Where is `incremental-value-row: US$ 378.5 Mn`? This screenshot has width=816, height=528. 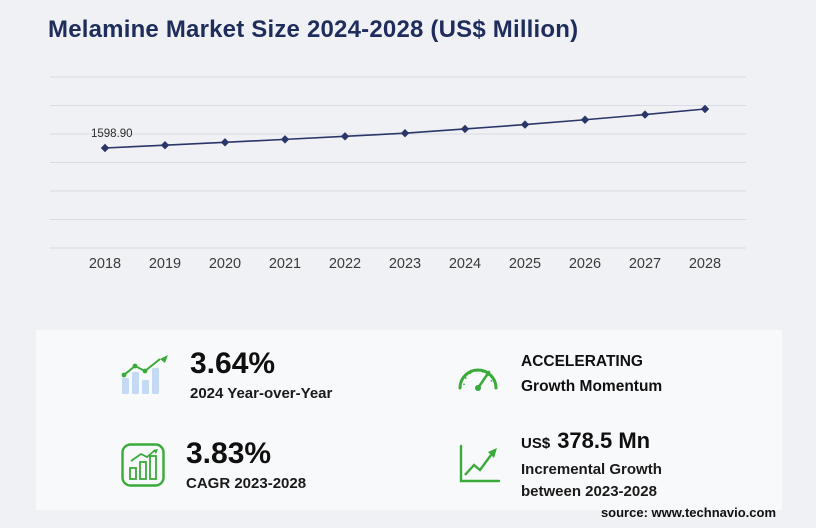 incremental-value-row: US$ 378.5 Mn is located at coordinates (591, 441).